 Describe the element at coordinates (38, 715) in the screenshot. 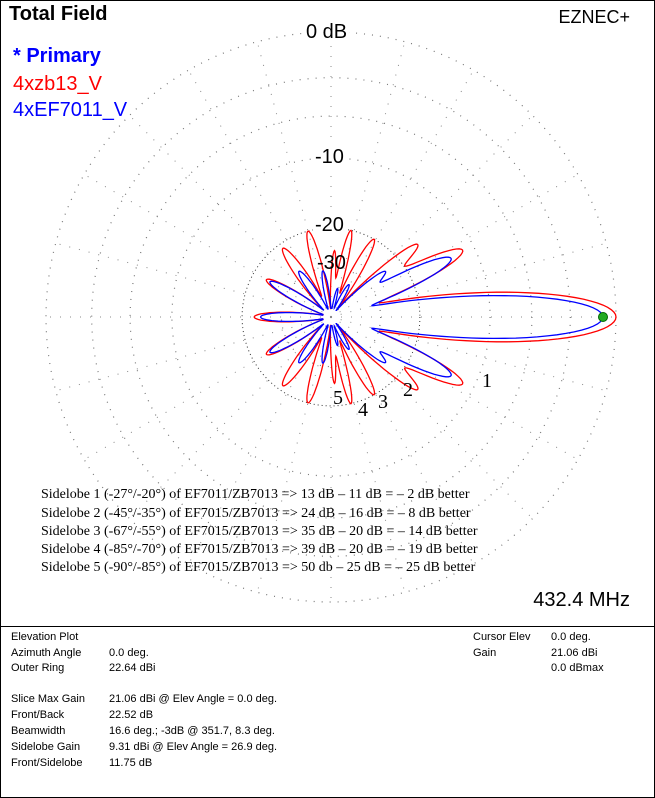

I see `front-back-label: Front/Back` at that location.